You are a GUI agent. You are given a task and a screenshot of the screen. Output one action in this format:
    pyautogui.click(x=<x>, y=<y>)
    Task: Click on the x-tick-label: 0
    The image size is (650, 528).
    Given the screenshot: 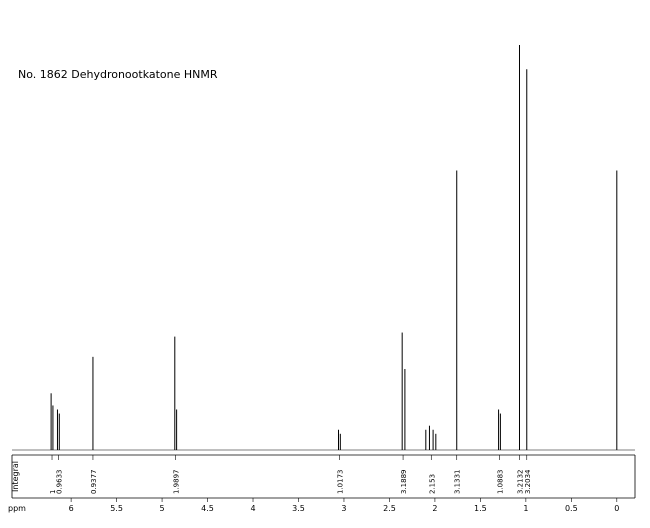 What is the action you would take?
    pyautogui.click(x=616, y=508)
    